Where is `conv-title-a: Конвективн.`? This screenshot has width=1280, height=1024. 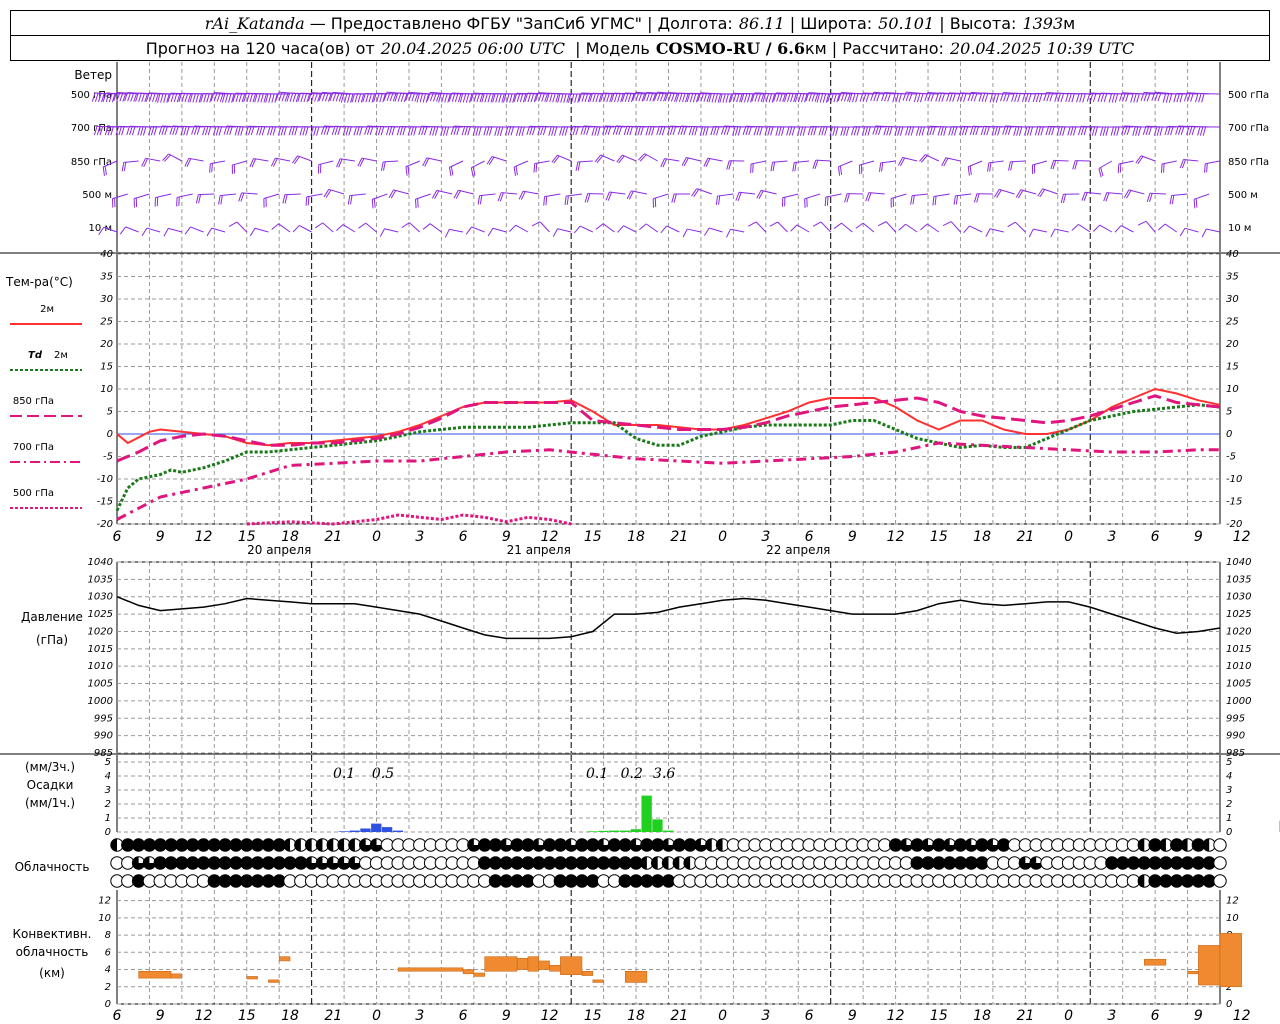
conv-title-a: Конвективн. is located at coordinates (52, 934).